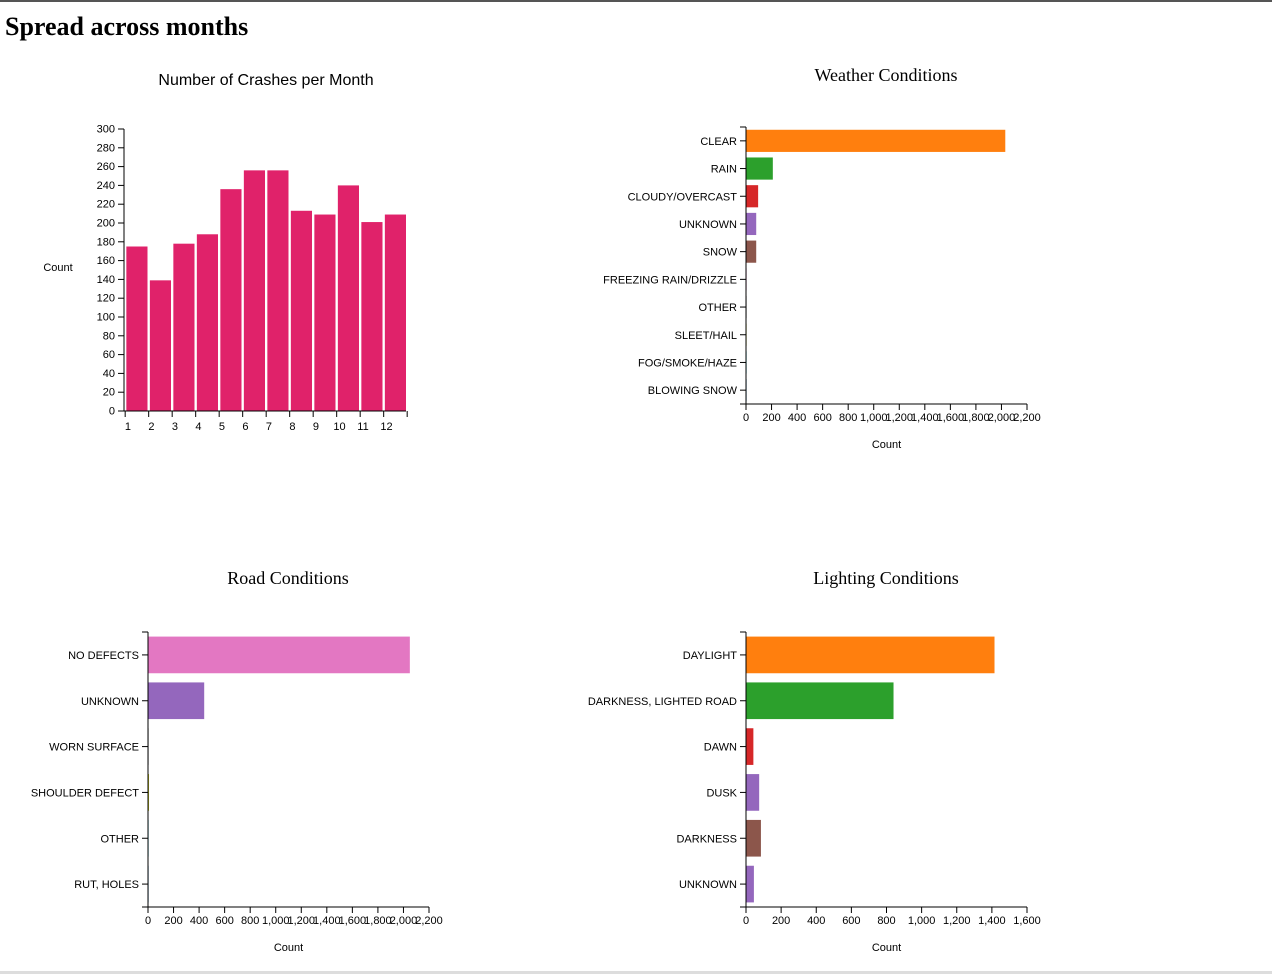  Describe the element at coordinates (670, 280) in the screenshot. I see `weather-y-tick-label: FREEZING RAIN/DRIZZLE` at that location.